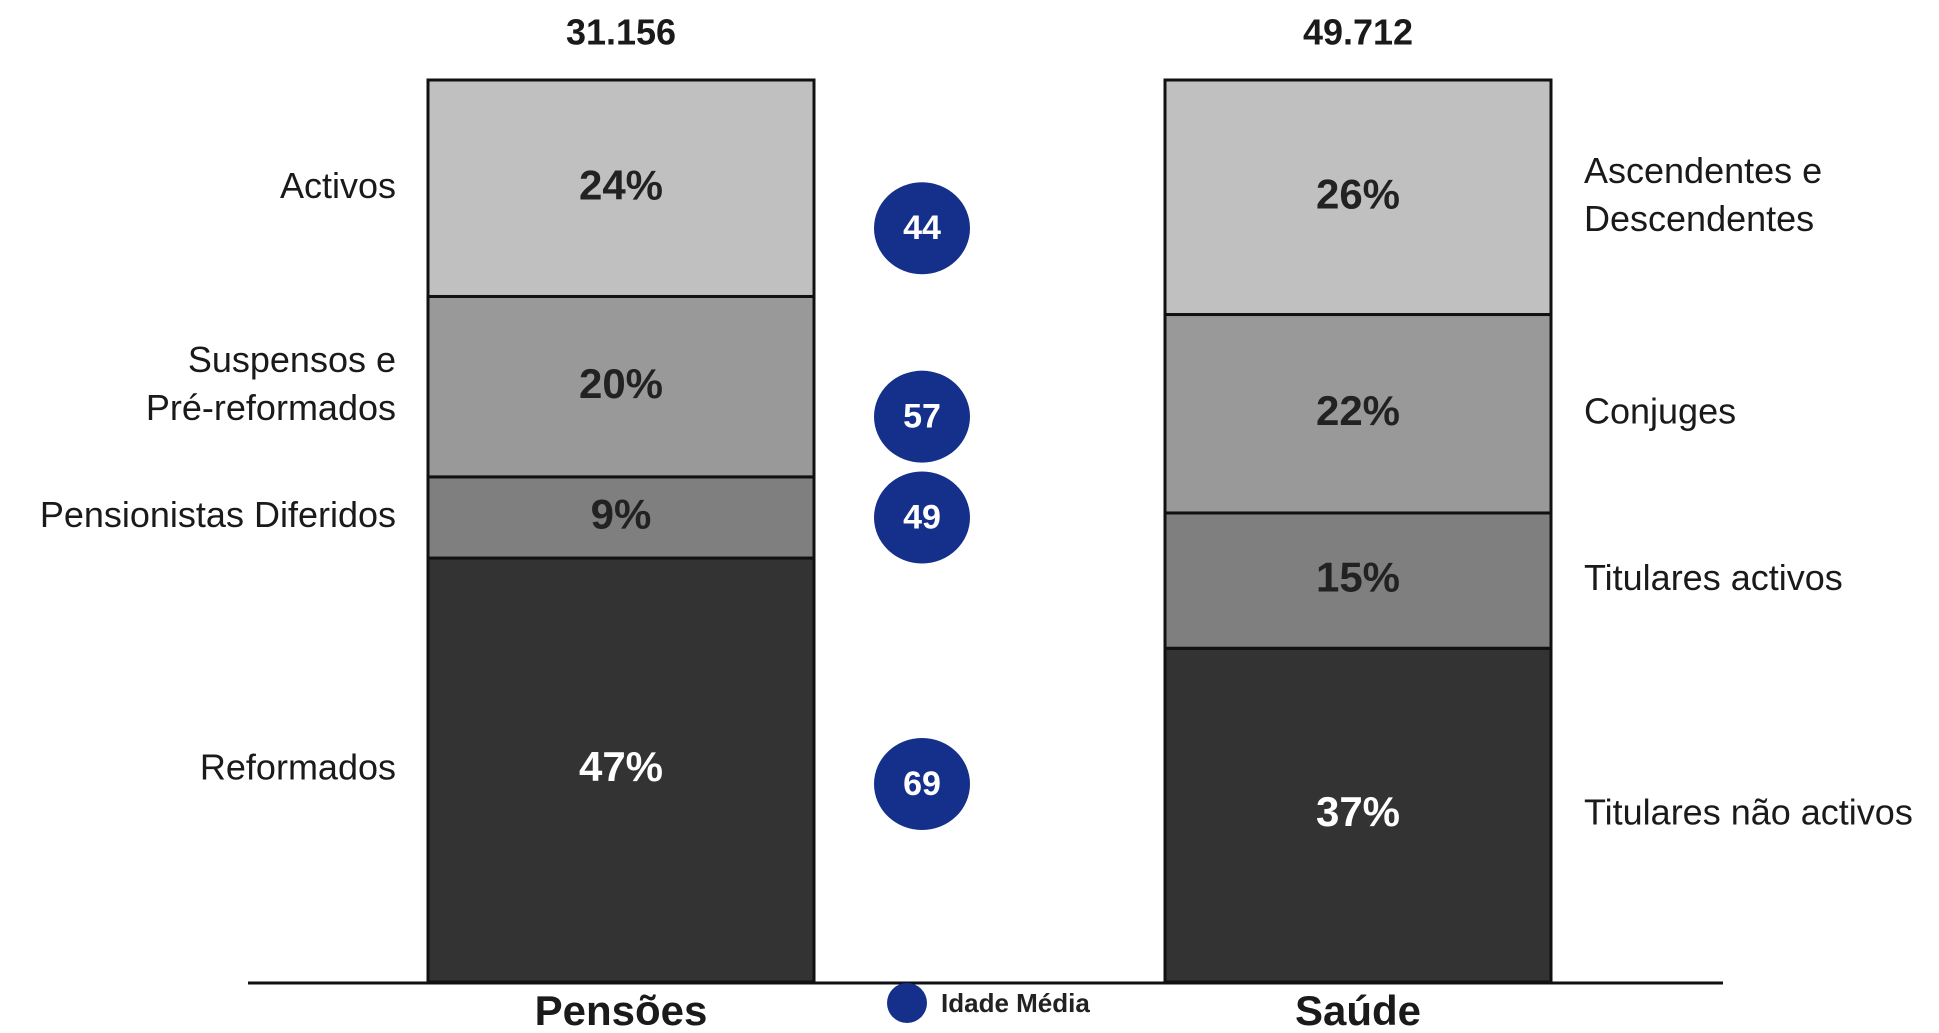 The height and width of the screenshot is (1033, 1939). What do you see at coordinates (218, 514) in the screenshot?
I see `segment-label-pensoes-pensionistas-diferidos: Pensionistas Diferidos` at bounding box center [218, 514].